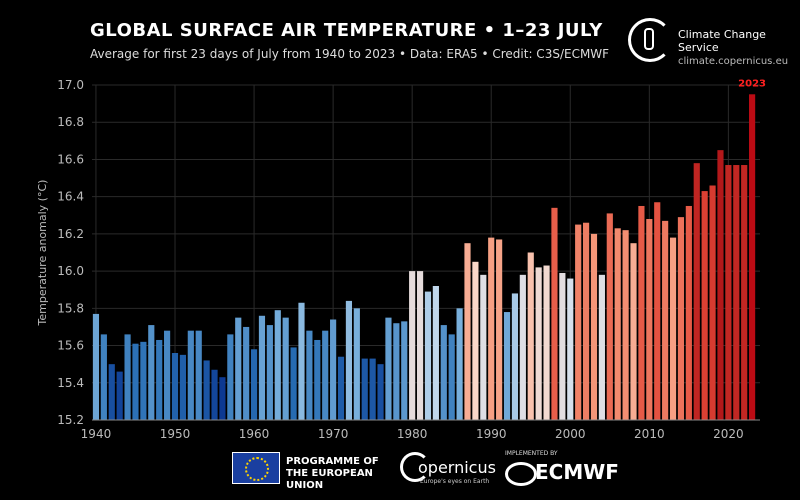 Image resolution: width=800 pixels, height=500 pixels. Describe the element at coordinates (159, 379) in the screenshot. I see `bar-1948` at that location.